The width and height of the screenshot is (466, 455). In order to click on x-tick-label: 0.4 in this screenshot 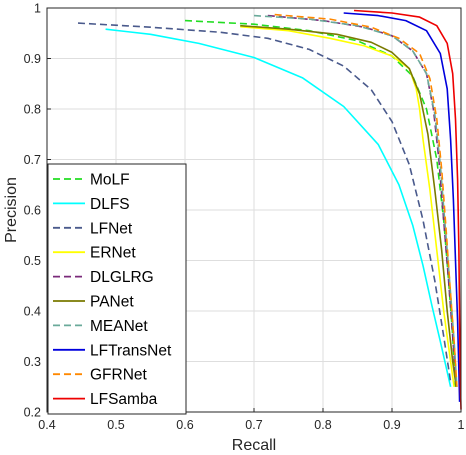, I will do `click(46, 425)`.